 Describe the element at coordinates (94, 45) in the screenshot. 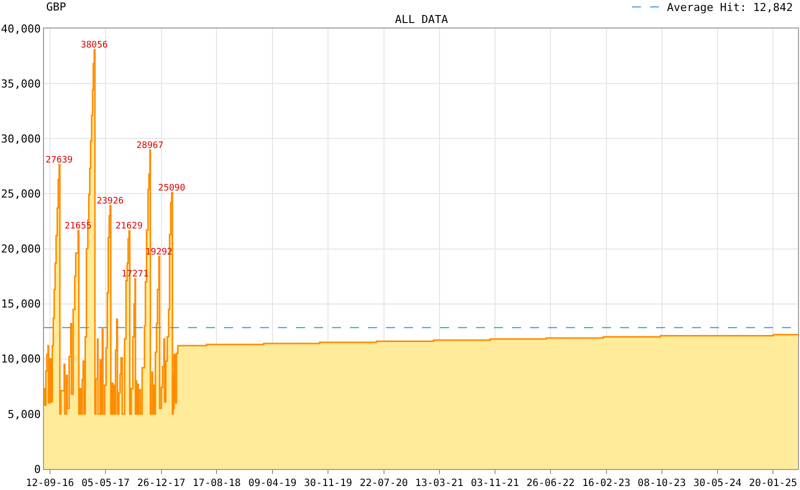

I see `data-label: 38056` at that location.